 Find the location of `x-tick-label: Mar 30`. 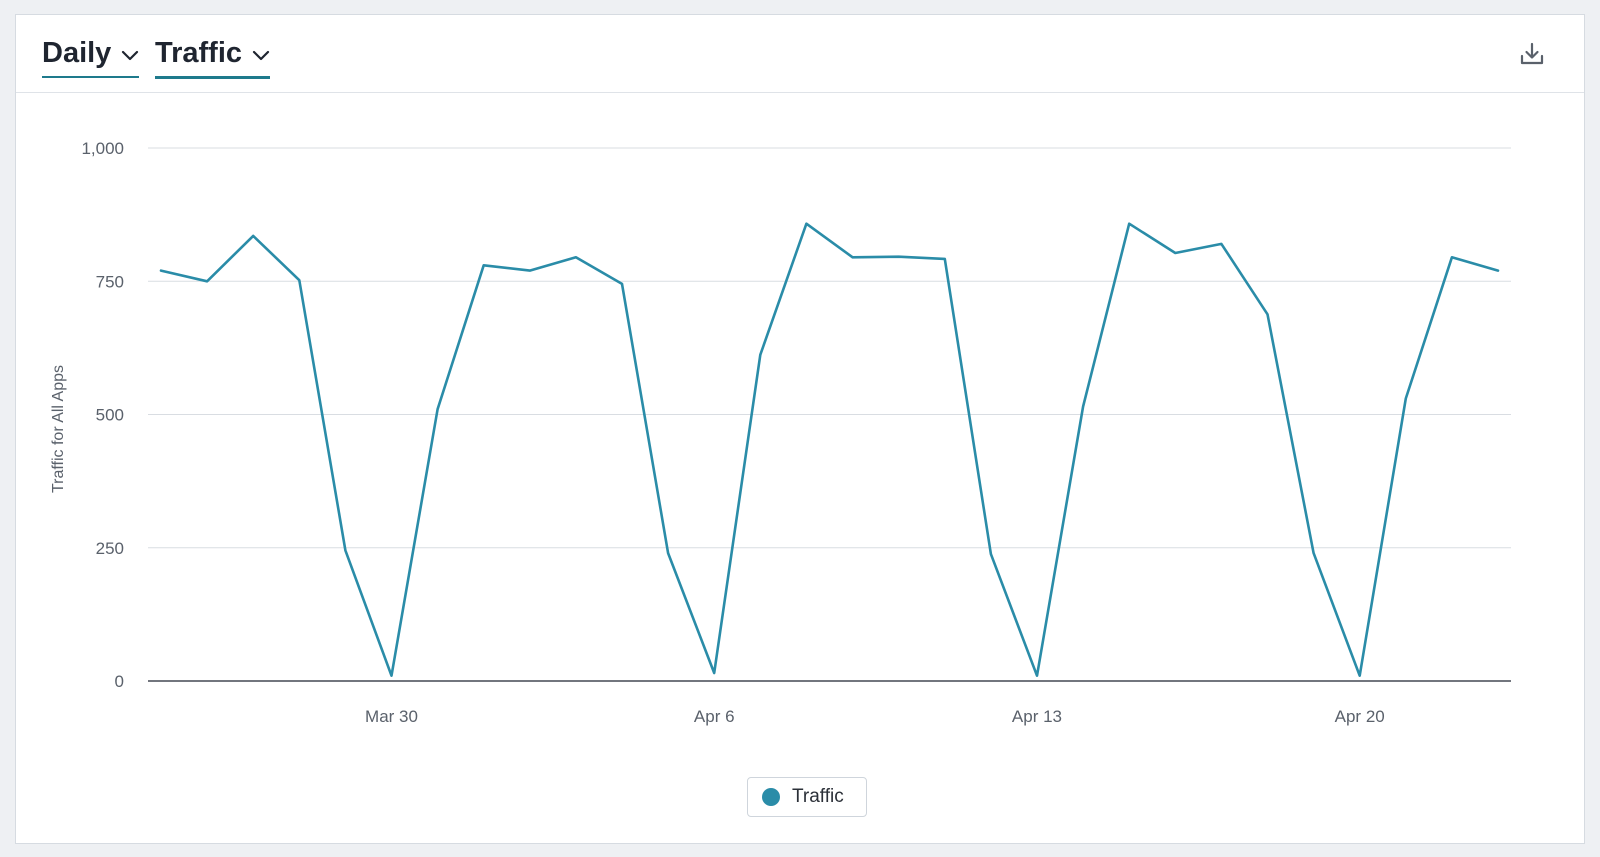

x-tick-label: Mar 30 is located at coordinates (391, 716).